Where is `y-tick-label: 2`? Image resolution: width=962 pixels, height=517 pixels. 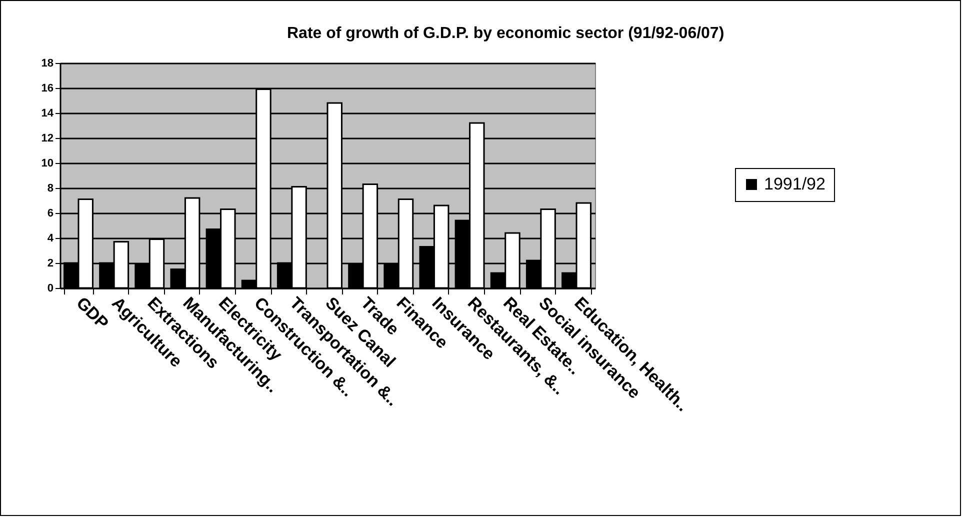
y-tick-label: 2 is located at coordinates (50, 264).